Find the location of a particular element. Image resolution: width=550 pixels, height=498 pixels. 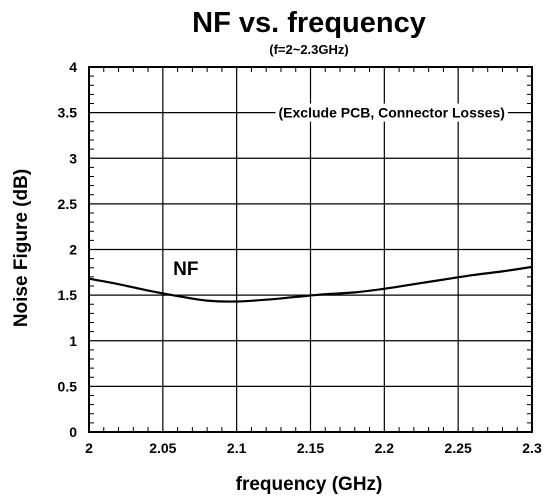

annotation-background is located at coordinates (391, 112).